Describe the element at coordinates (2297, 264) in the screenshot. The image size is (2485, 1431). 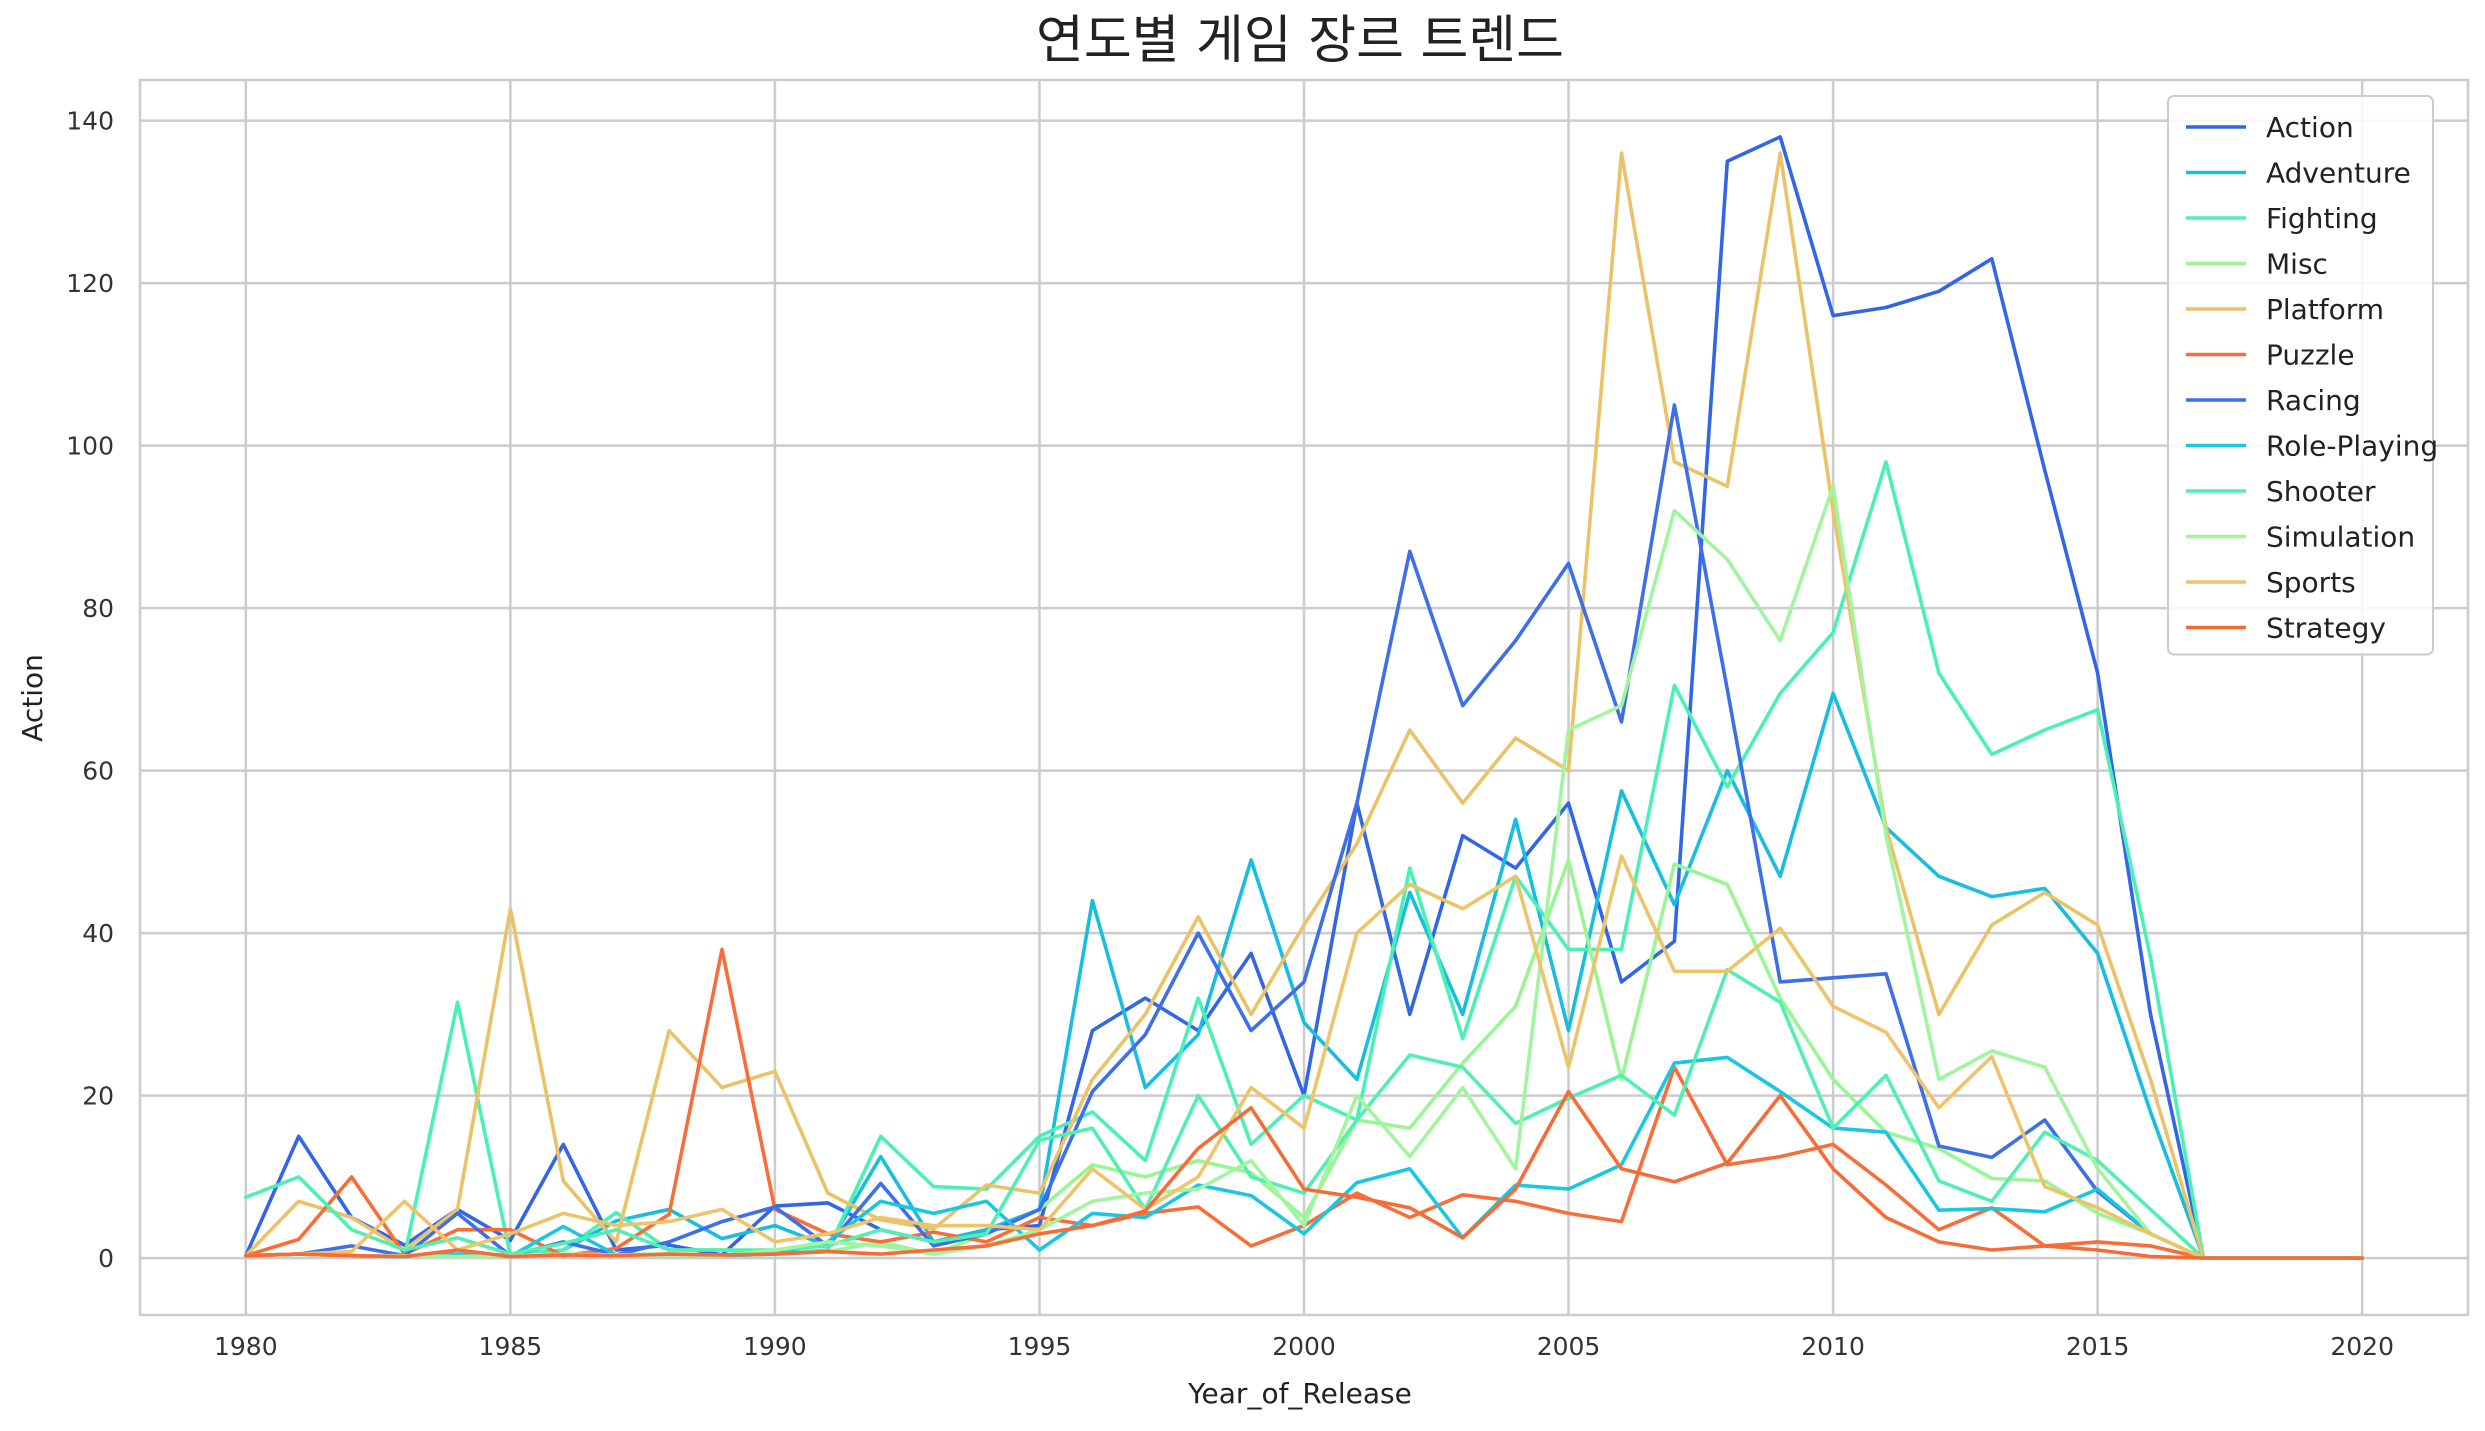
I see `legend-label-misc: Misc` at that location.